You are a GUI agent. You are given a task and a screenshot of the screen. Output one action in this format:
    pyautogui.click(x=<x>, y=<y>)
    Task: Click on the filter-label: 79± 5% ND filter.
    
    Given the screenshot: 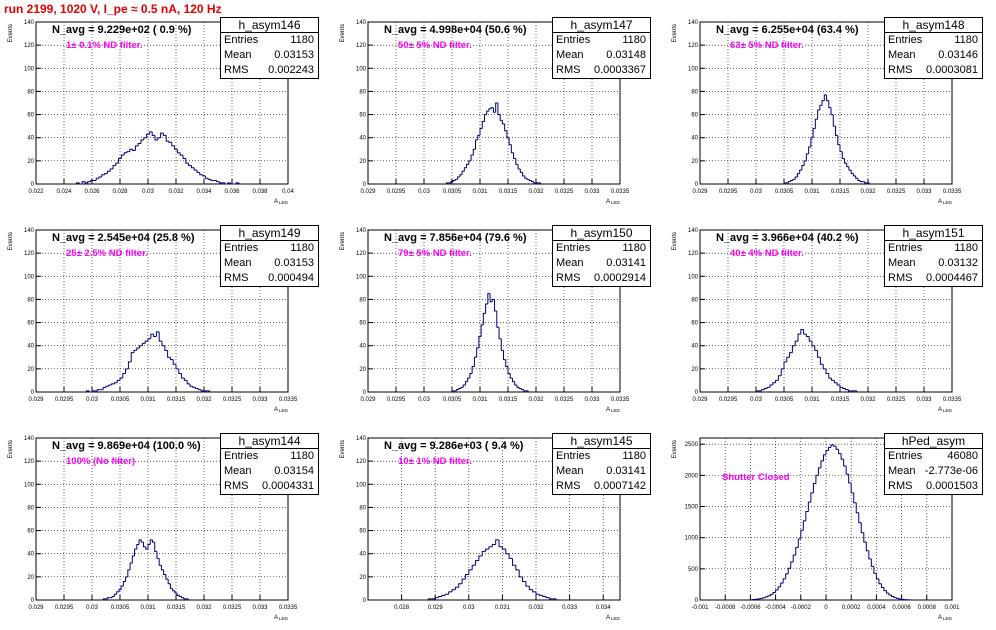 What is the action you would take?
    pyautogui.click(x=435, y=253)
    